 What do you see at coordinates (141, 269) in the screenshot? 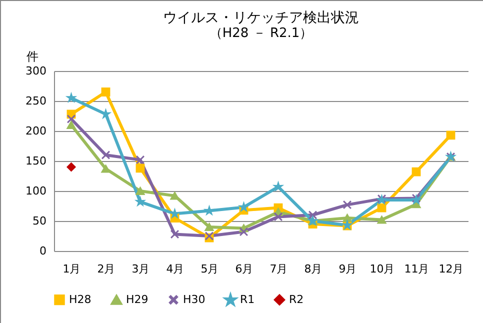
I see `x-tick-label: 3月` at bounding box center [141, 269].